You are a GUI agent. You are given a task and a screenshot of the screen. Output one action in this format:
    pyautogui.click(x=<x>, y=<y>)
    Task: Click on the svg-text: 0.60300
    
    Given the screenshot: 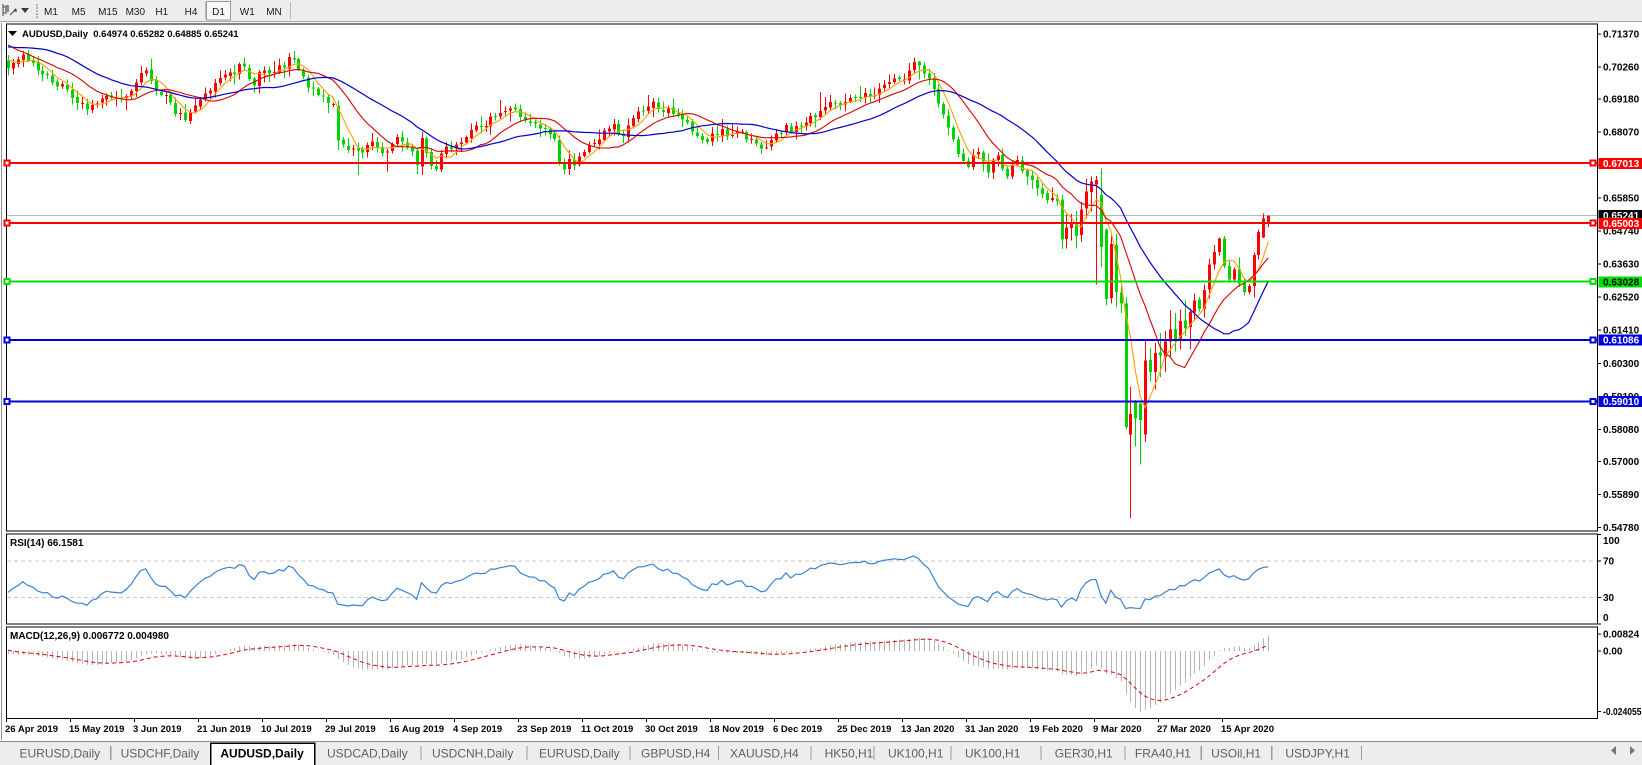 What is the action you would take?
    pyautogui.click(x=1621, y=364)
    